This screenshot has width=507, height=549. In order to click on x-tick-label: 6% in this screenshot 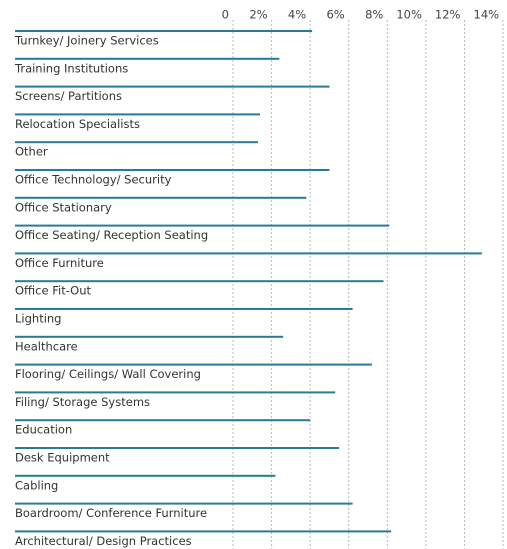, I will do `click(335, 15)`.